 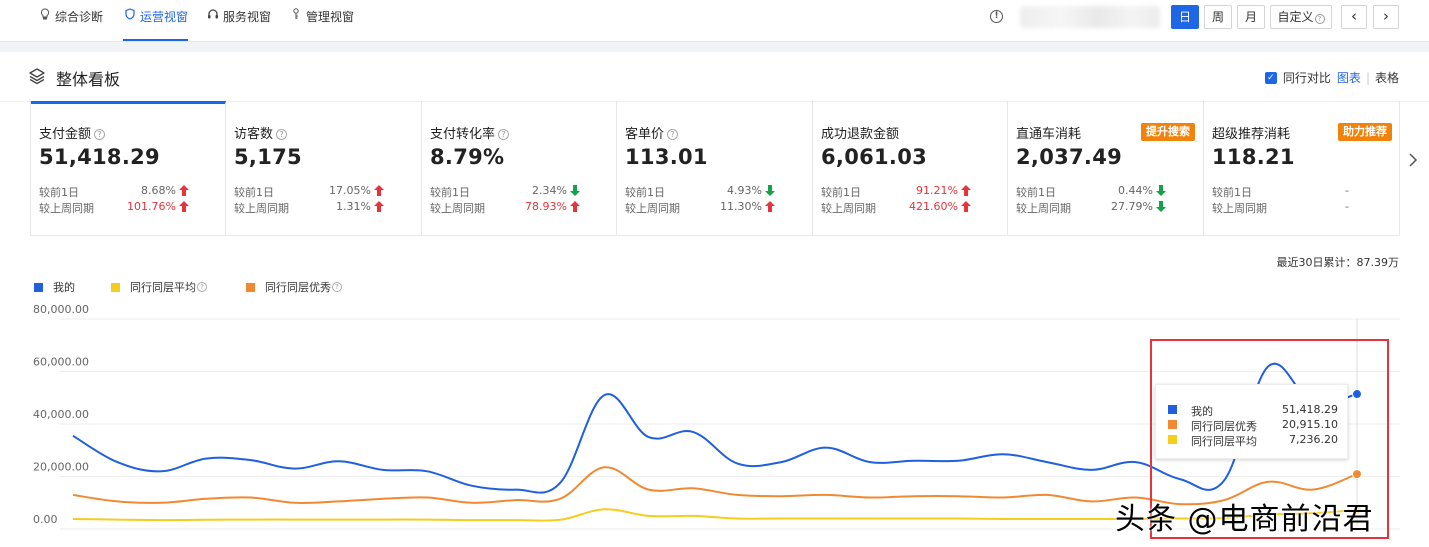 What do you see at coordinates (1161, 192) in the screenshot?
I see `arrow-down-icon` at bounding box center [1161, 192].